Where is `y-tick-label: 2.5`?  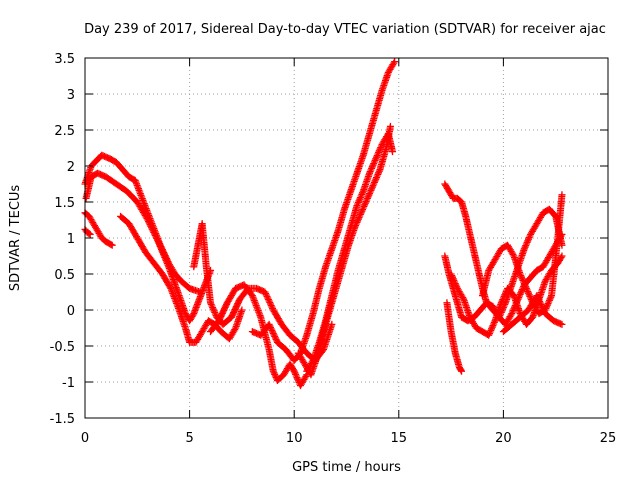
y-tick-label: 2.5 is located at coordinates (64, 131).